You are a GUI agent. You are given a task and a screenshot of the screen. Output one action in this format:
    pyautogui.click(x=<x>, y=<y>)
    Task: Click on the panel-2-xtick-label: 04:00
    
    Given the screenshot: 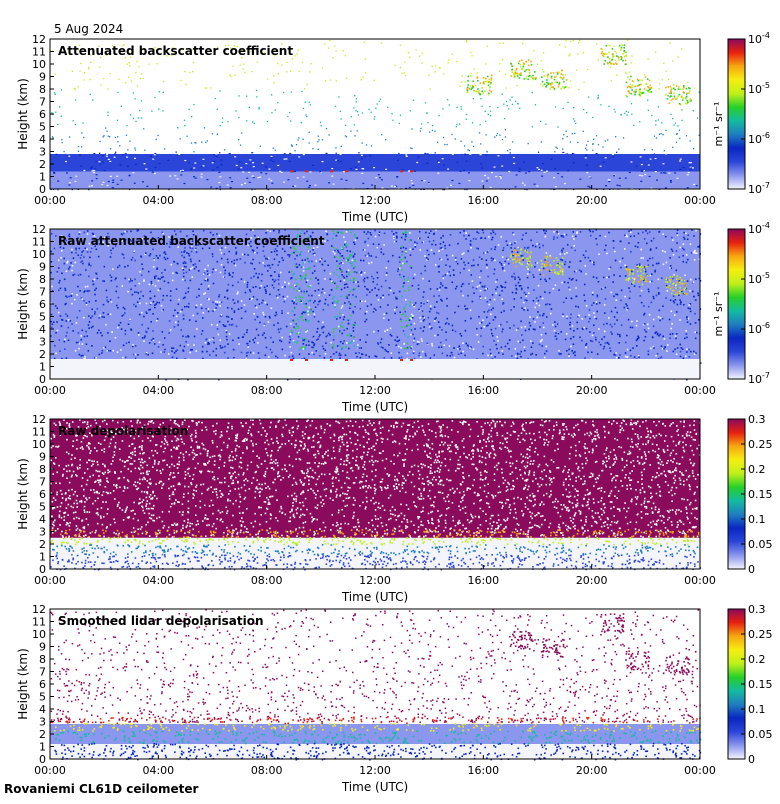 What is the action you would take?
    pyautogui.click(x=158, y=390)
    